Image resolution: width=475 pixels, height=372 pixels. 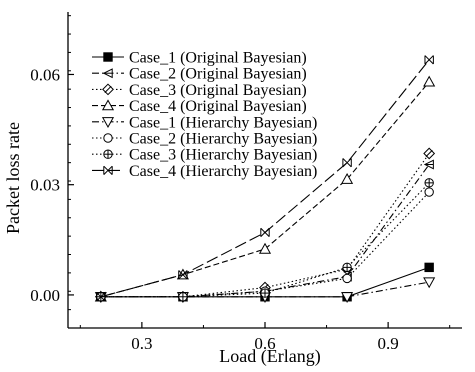 What do you see at coordinates (218, 58) in the screenshot?
I see `legend-label: Case_1 (Original Bayesian)` at bounding box center [218, 58].